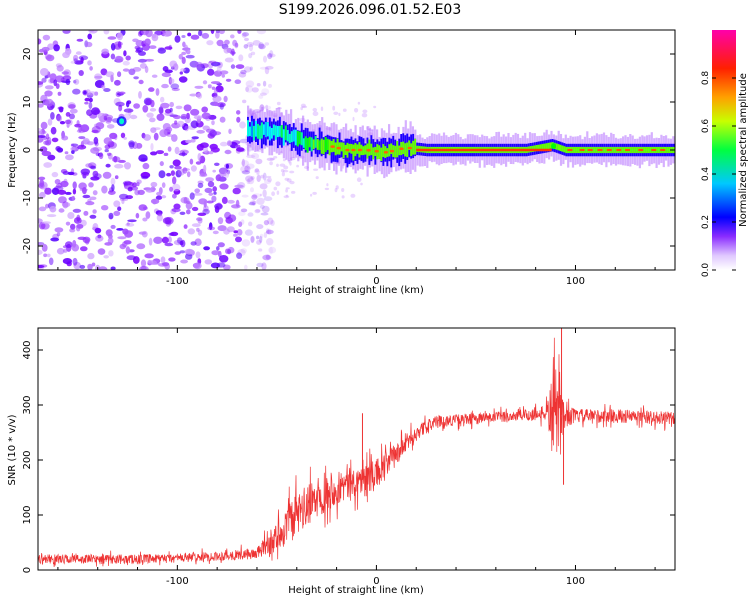  What do you see at coordinates (27, 459) in the screenshot?
I see `y-tick-label: 200` at bounding box center [27, 459].